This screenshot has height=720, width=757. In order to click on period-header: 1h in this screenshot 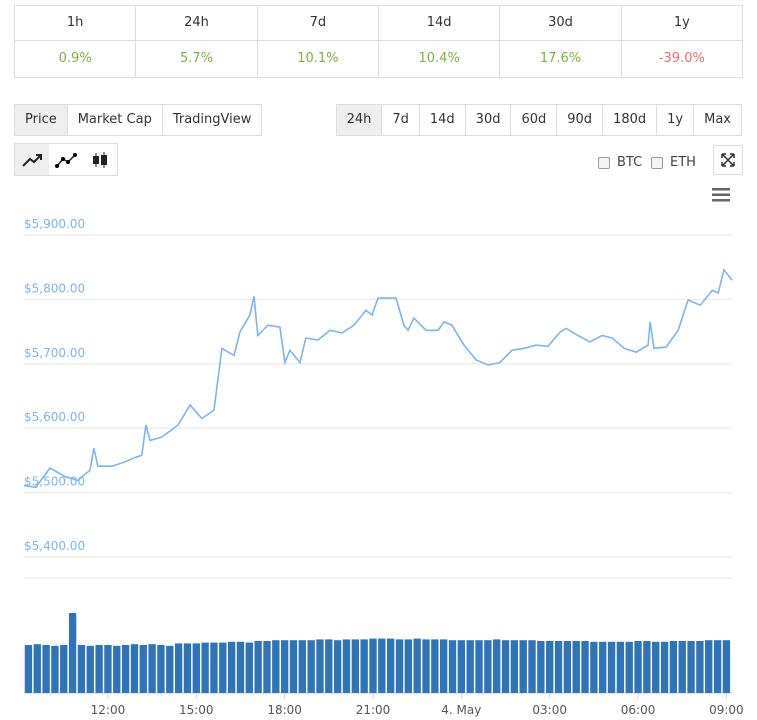, I will do `click(76, 23)`.